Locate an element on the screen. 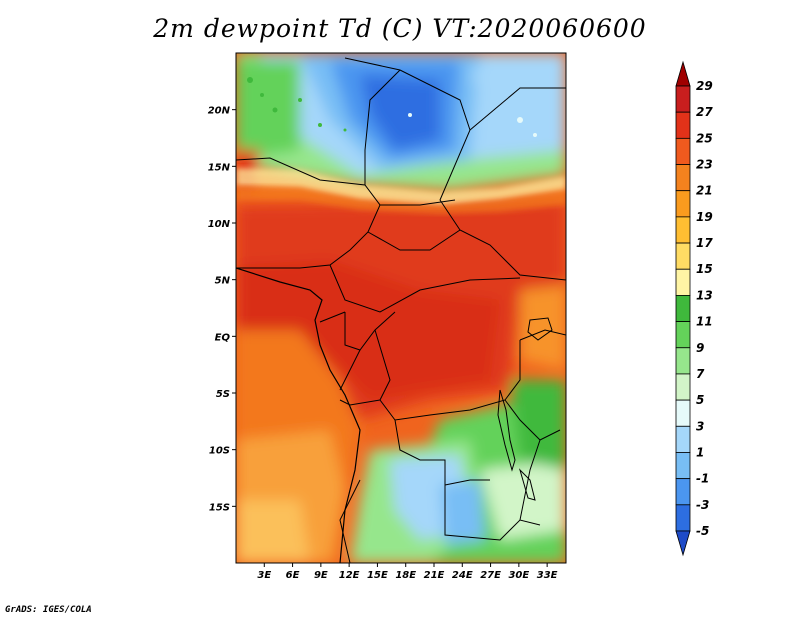  colorbar-label: 23 is located at coordinates (704, 165).